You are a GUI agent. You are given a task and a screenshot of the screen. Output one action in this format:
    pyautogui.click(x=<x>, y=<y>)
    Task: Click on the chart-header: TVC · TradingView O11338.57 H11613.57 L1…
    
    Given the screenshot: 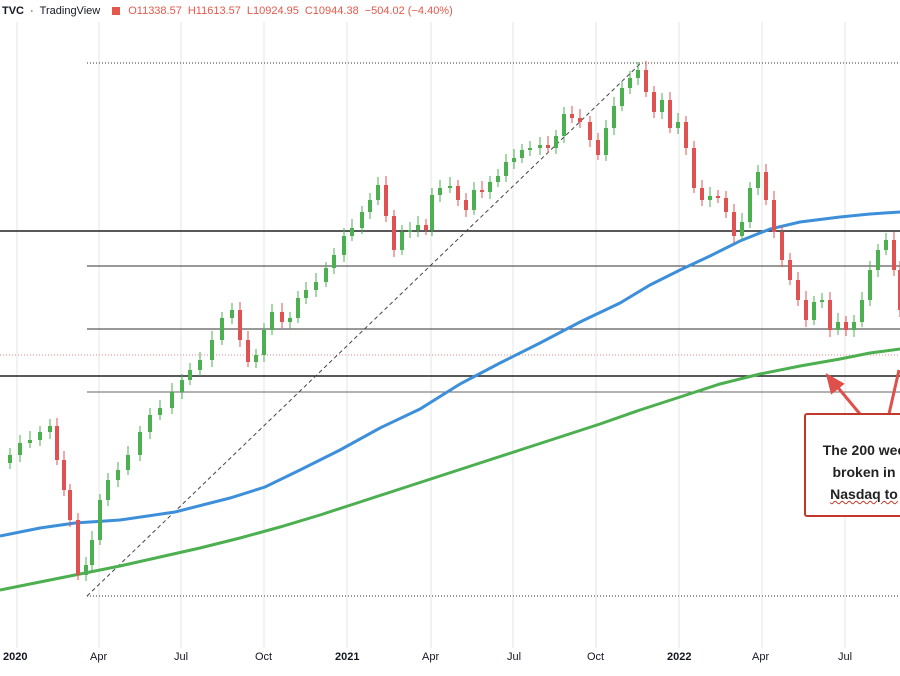 What is the action you would take?
    pyautogui.click(x=450, y=11)
    